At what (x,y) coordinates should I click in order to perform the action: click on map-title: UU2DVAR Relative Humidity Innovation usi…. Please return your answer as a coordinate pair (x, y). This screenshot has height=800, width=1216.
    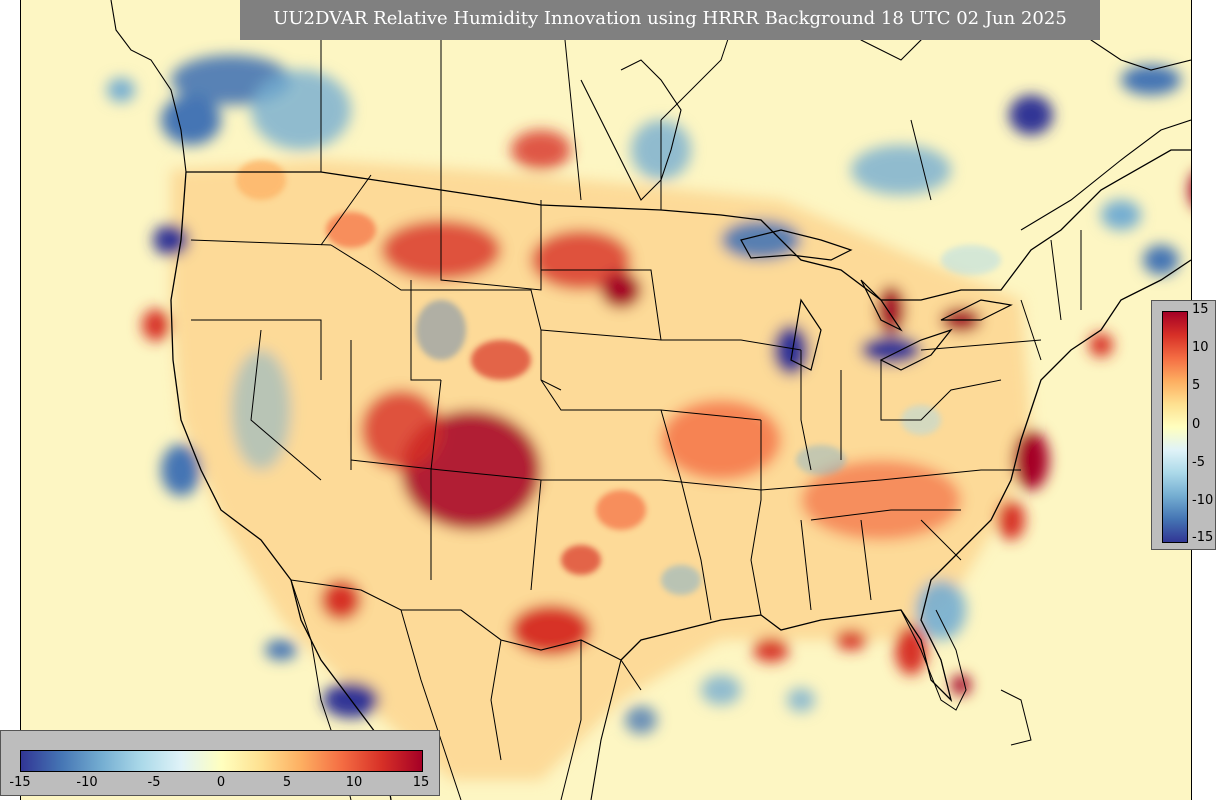
    Looking at the image, I should click on (670, 20).